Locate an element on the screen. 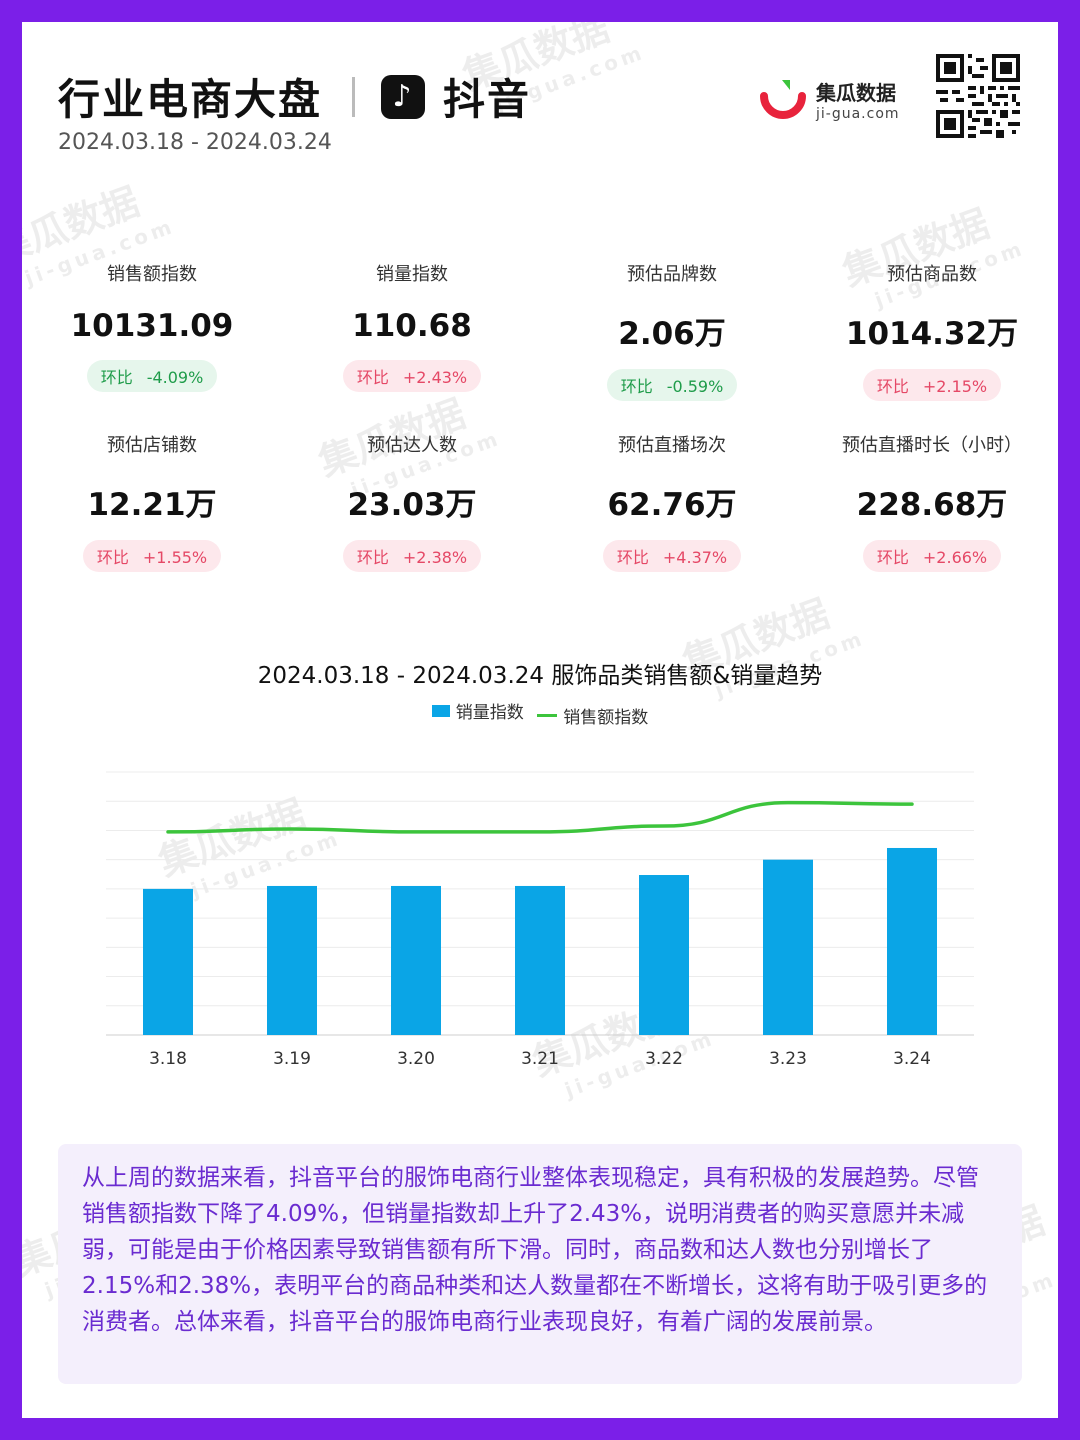 Image resolution: width=1080 pixels, height=1440 pixels. brand-logo: 集瓜数据 ji-gua.com is located at coordinates (830, 99).